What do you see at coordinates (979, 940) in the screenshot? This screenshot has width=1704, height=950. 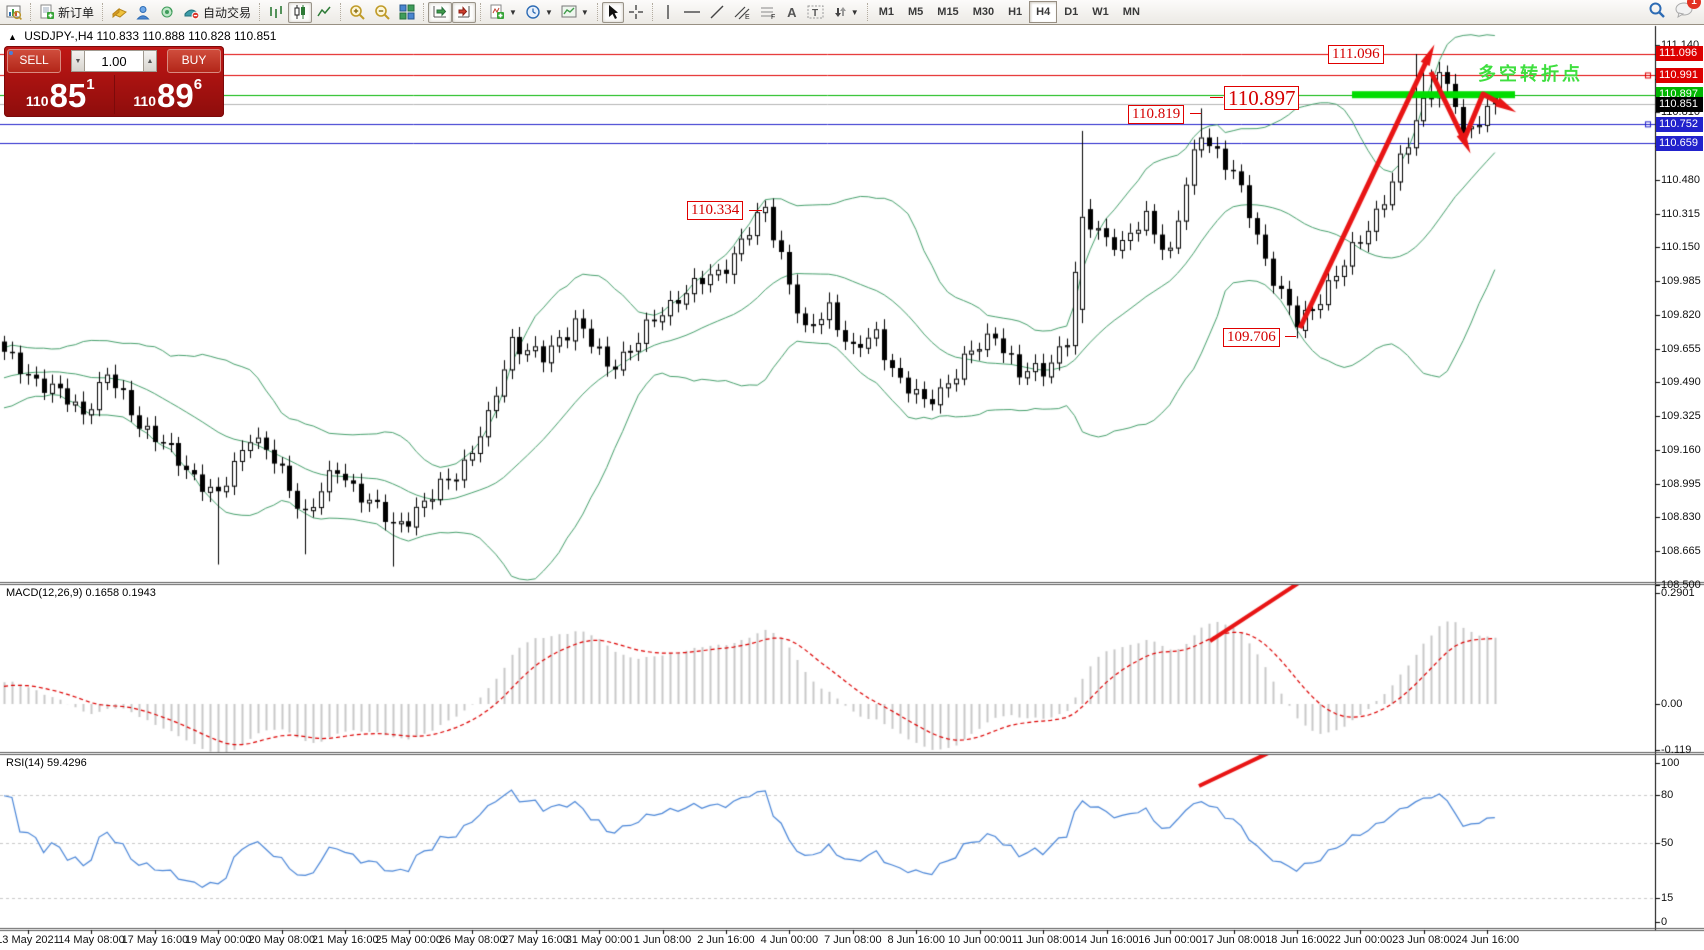 I see `time-label: 10 Jun 00:00` at bounding box center [979, 940].